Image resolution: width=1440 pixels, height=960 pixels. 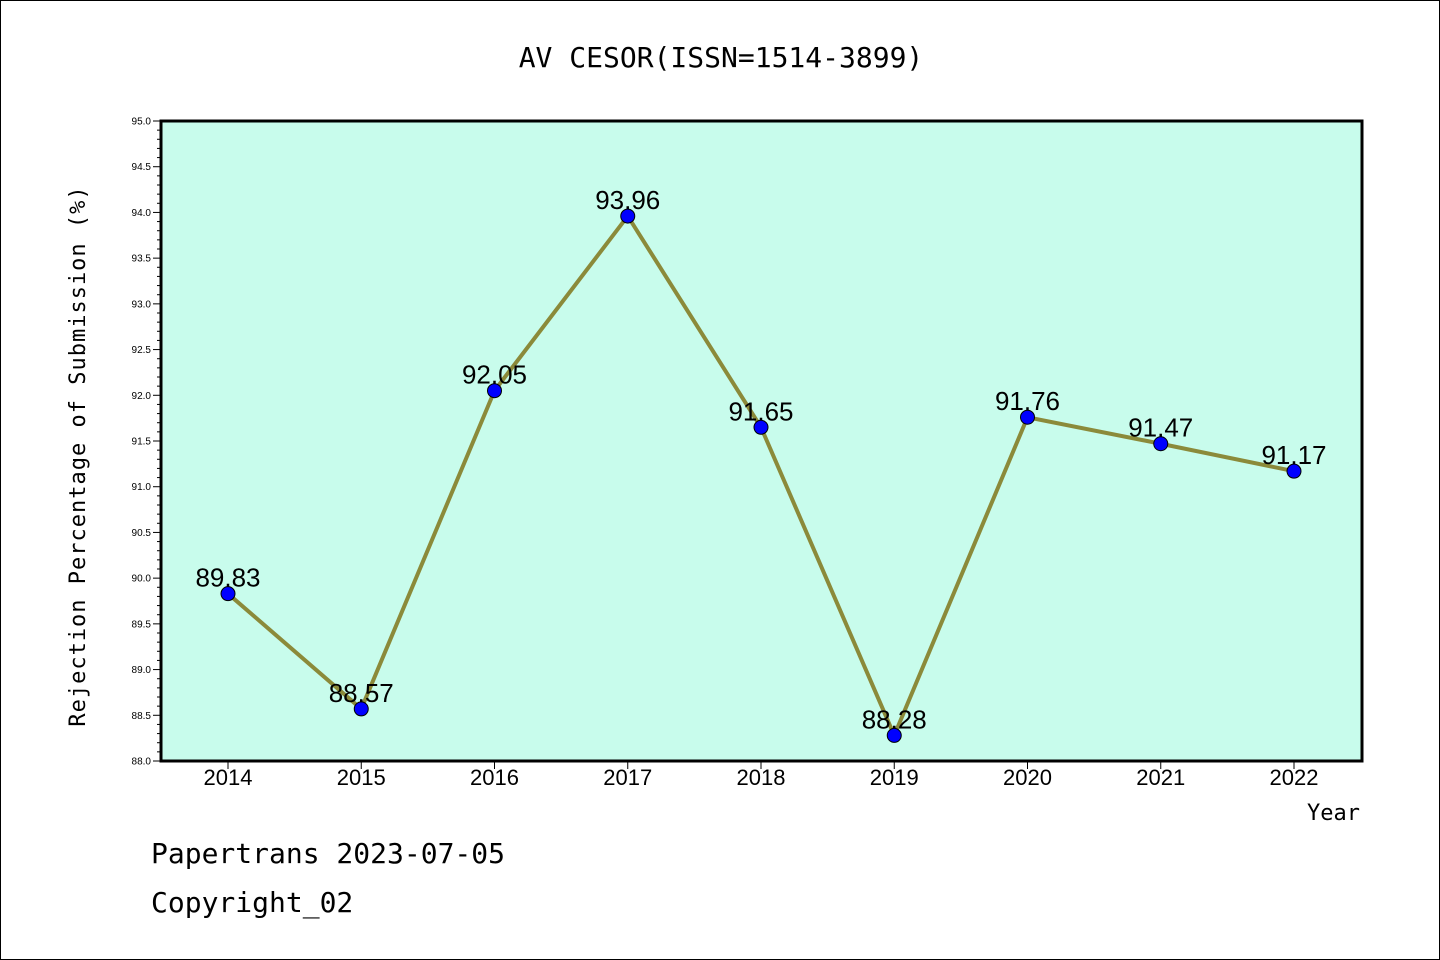 I want to click on footer-date-text: Papertrans 2023-07-05, so click(x=328, y=853).